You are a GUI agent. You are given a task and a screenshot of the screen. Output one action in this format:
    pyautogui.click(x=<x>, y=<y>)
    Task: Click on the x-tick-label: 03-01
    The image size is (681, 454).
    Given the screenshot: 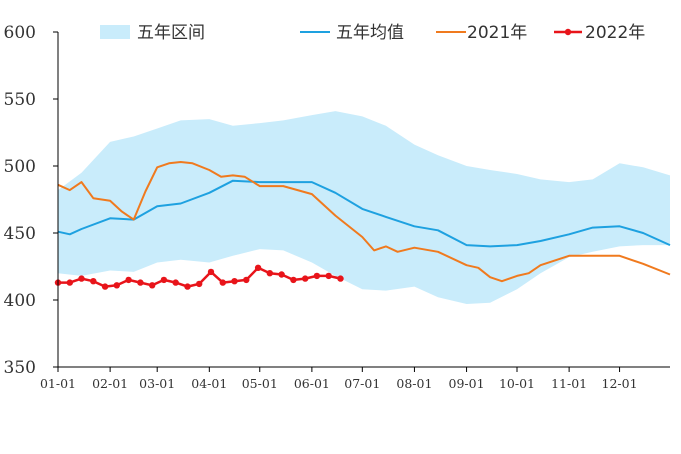 What is the action you would take?
    pyautogui.click(x=157, y=383)
    